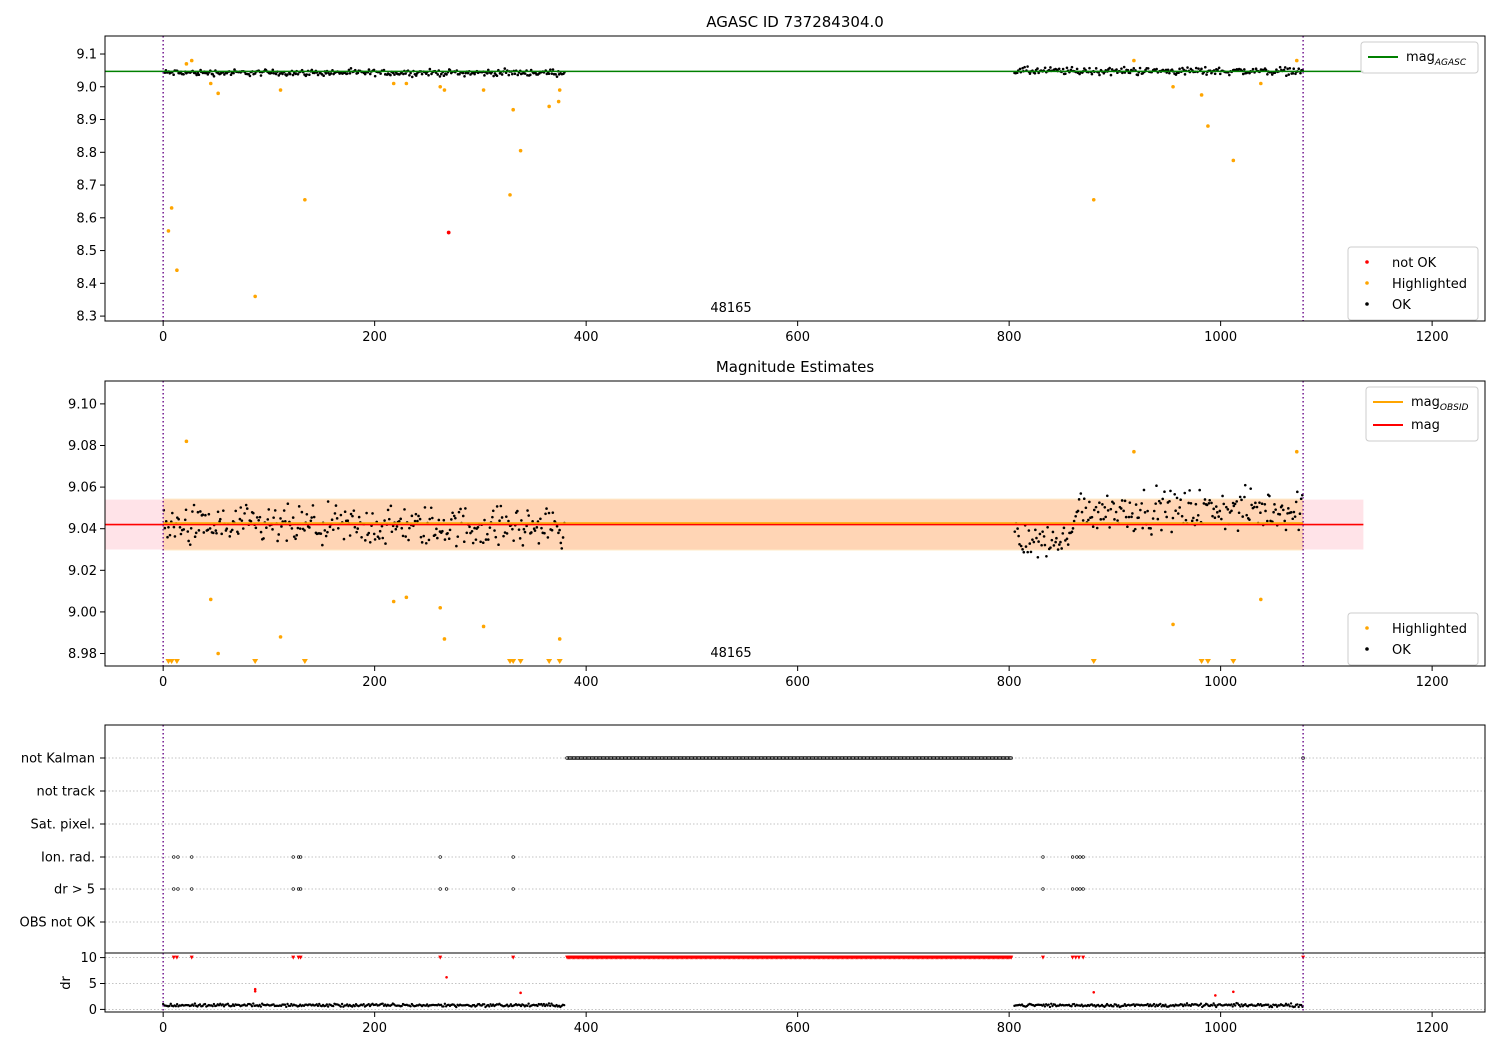  What do you see at coordinates (163, 1028) in the screenshot?
I see `flags-x-tick-label: 0` at bounding box center [163, 1028].